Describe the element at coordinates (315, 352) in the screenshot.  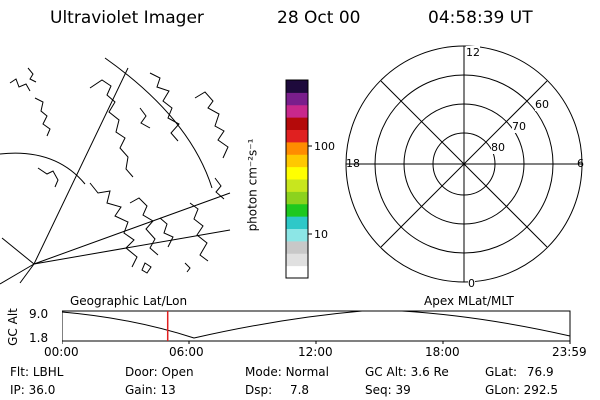
I see `x-tick-label: 12:00` at that location.